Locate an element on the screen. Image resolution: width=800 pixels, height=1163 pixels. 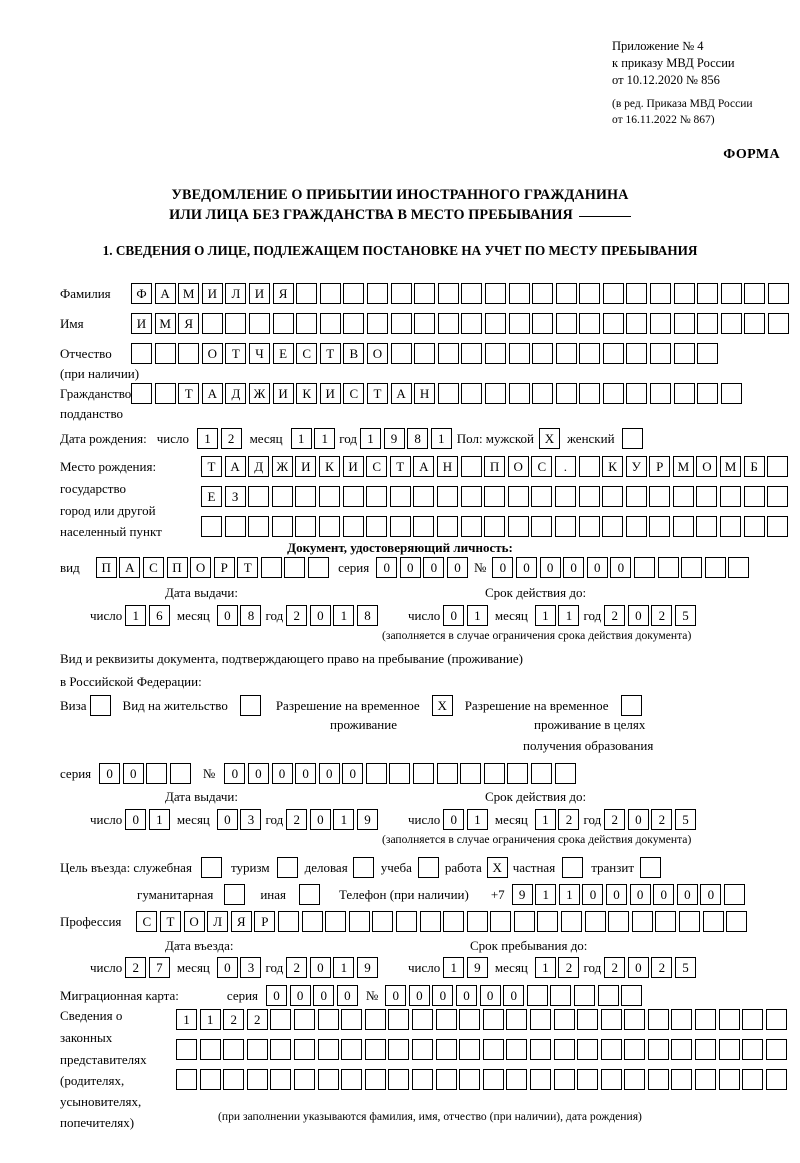
char-cell: К is located at coordinates (307, 393).